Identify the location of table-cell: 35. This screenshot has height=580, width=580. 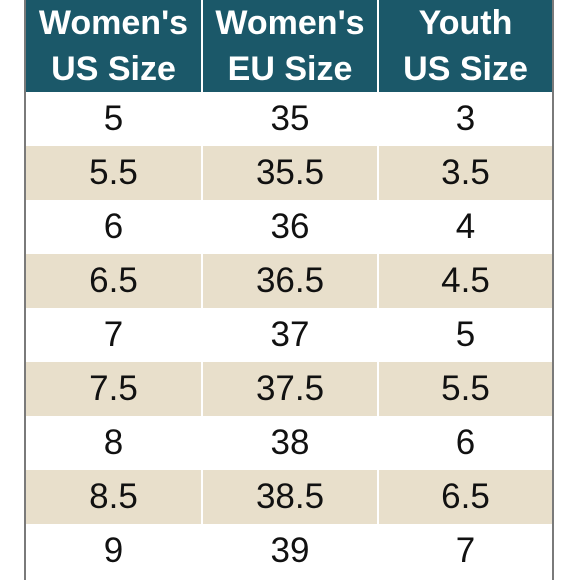
(289, 119).